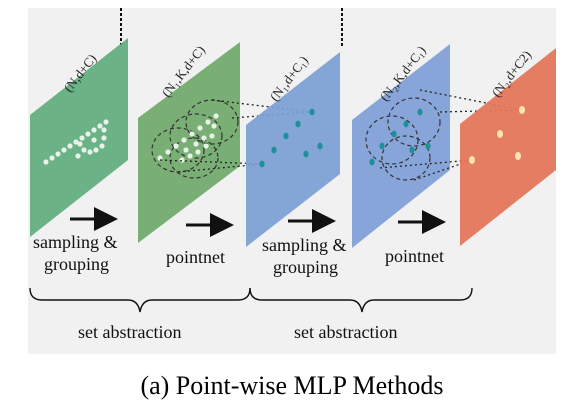  Describe the element at coordinates (291, 385) in the screenshot. I see `figure-caption: (a) Point-wise MLP Methods` at that location.